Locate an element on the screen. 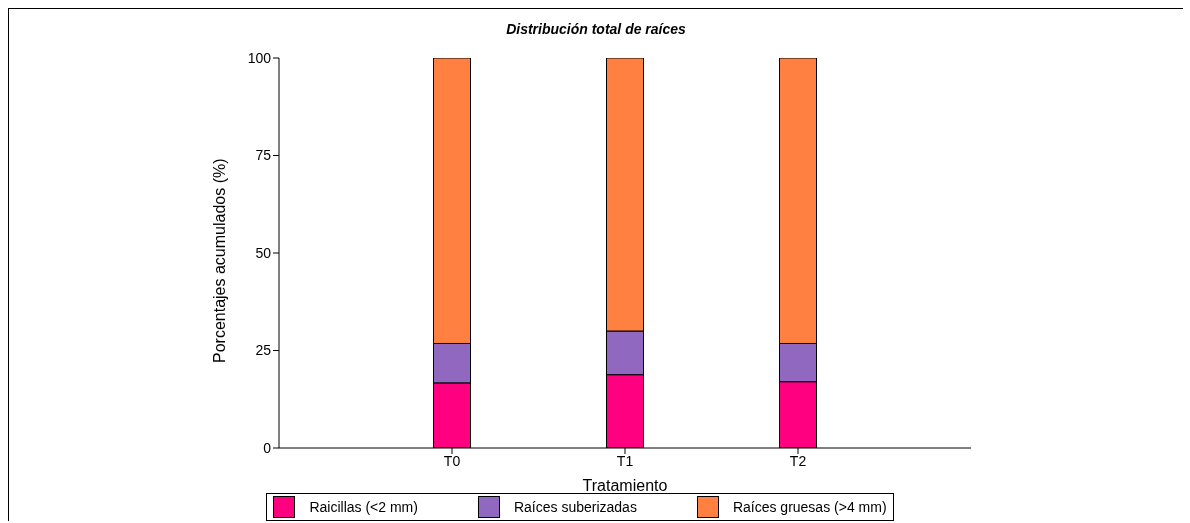  chart-title: Distribución total de raíces is located at coordinates (596, 29).